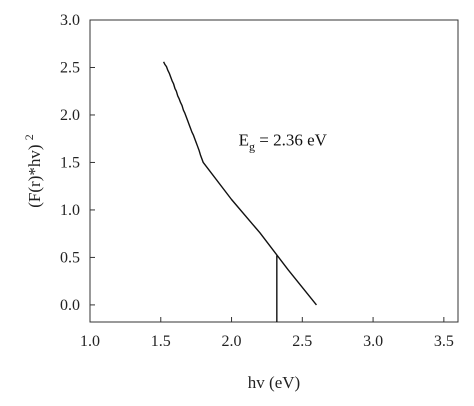 This screenshot has width=474, height=406. I want to click on band-gap-annotation: Eg = 2.36 eV, so click(283, 141).